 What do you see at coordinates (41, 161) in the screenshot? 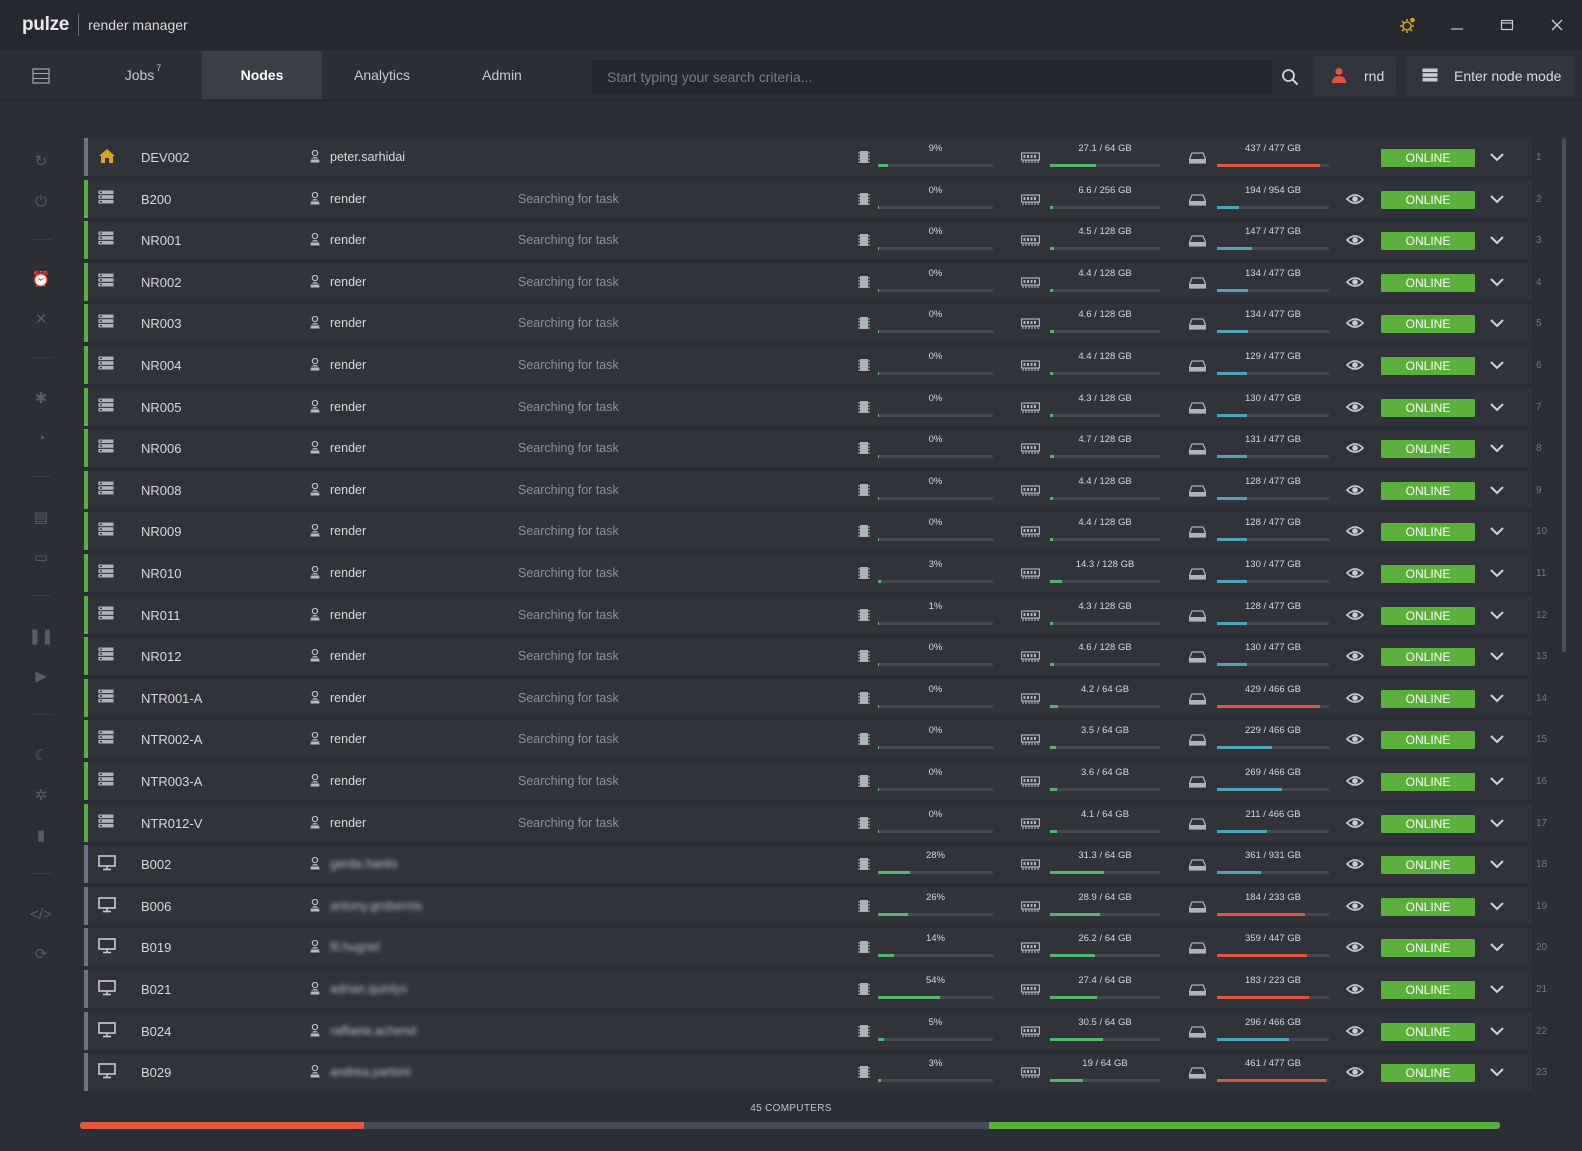
I see `restart-icon: ↻` at bounding box center [41, 161].